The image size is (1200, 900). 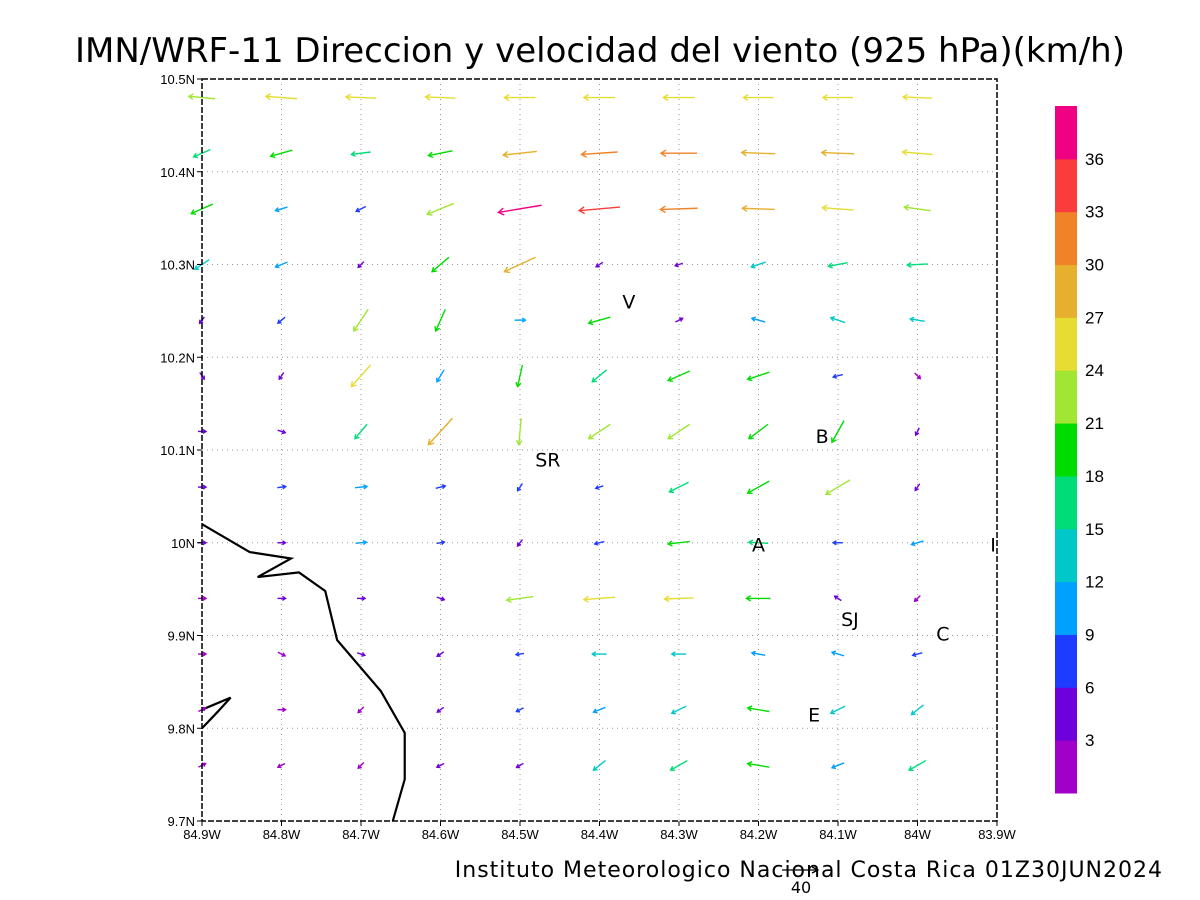 What do you see at coordinates (177, 265) in the screenshot?
I see `y-tick-label: 10.3N` at bounding box center [177, 265].